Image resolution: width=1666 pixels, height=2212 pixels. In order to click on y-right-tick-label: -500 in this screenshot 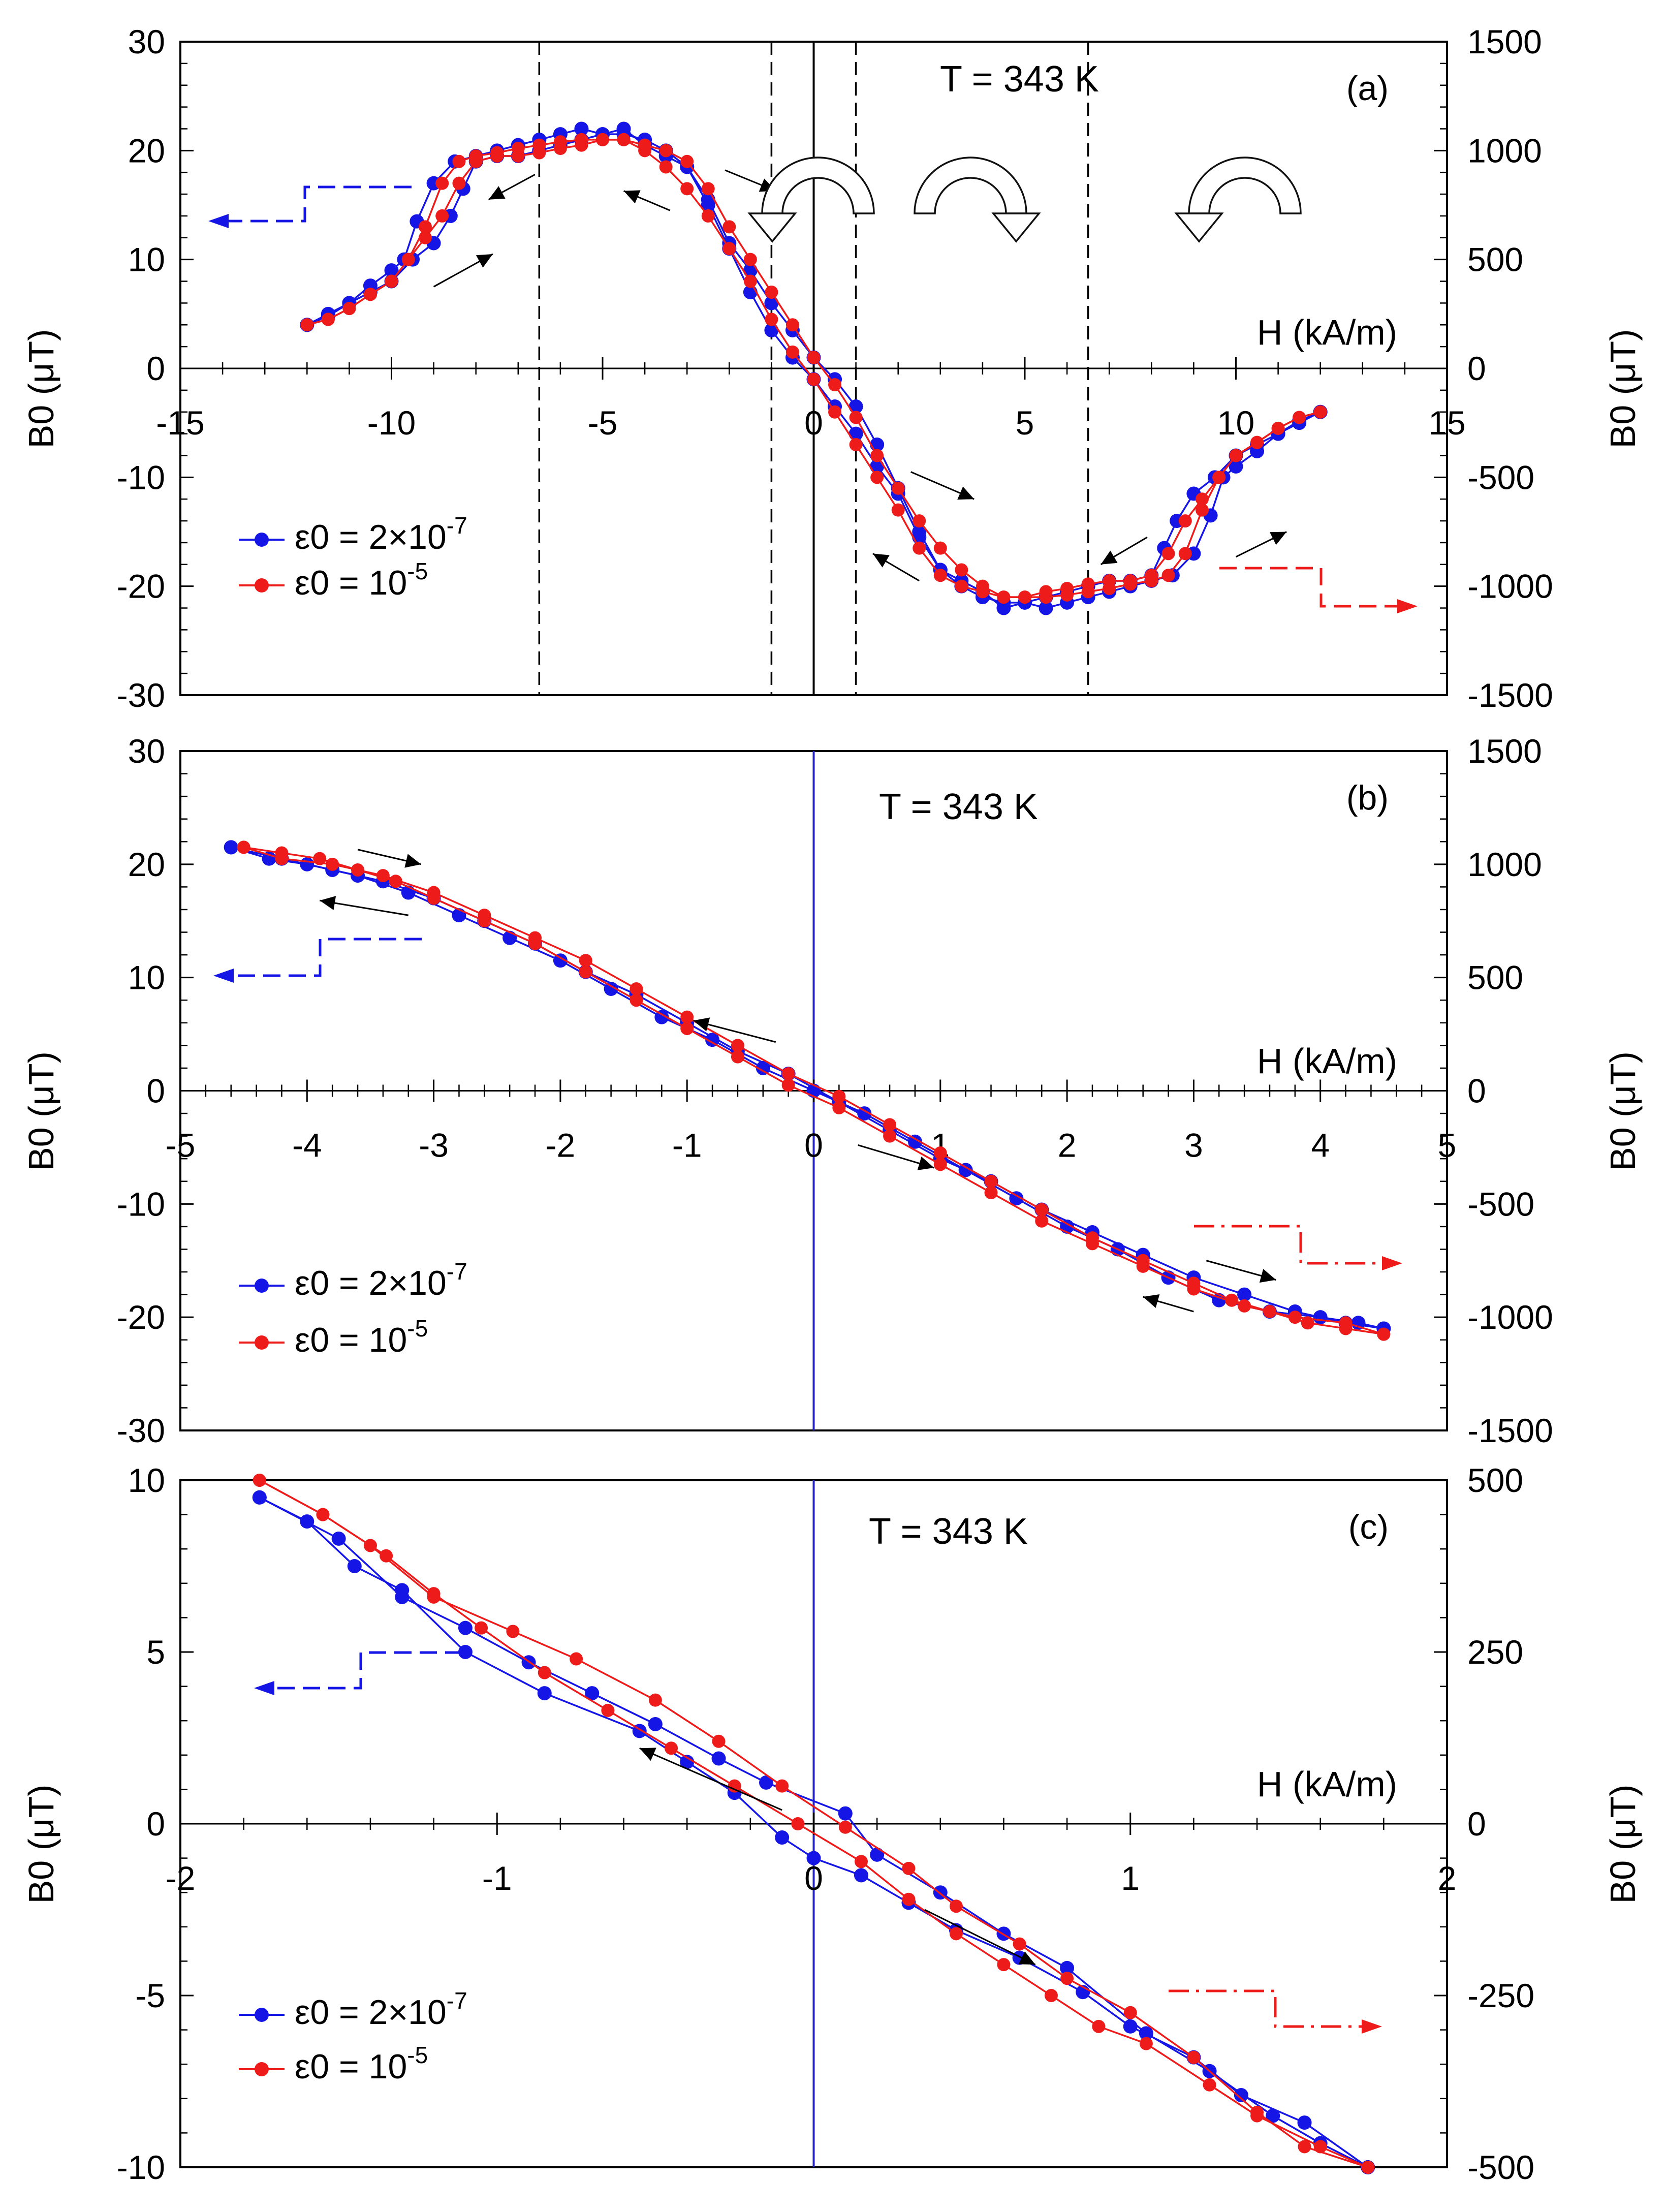, I will do `click(1500, 2167)`.